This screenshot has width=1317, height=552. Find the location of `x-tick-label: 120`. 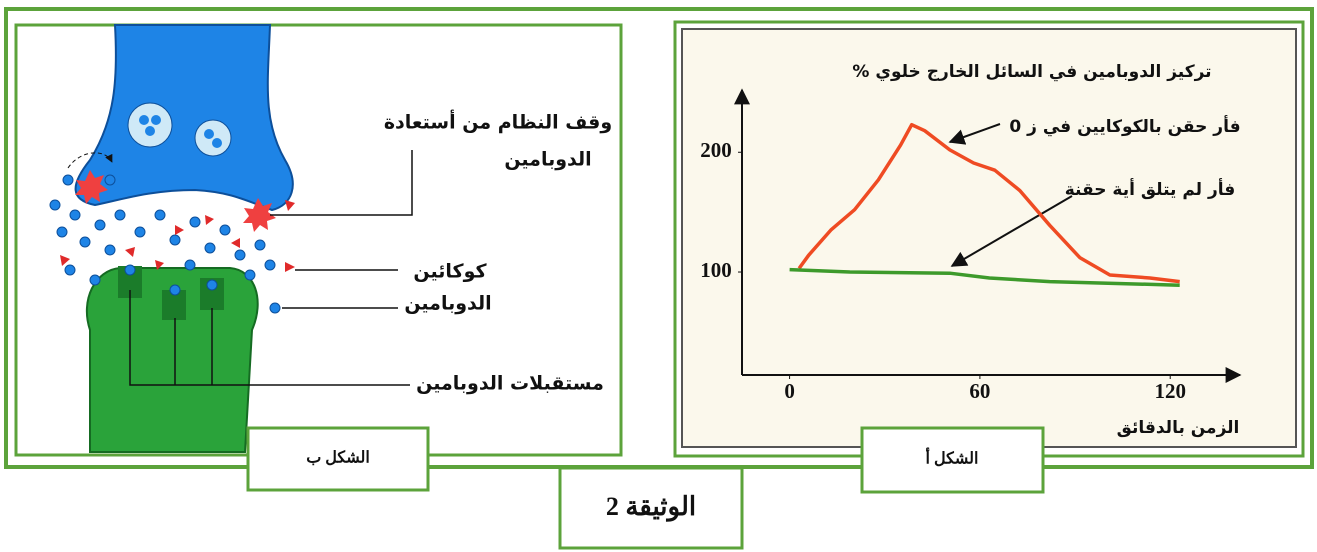

x-tick-label: 120 is located at coordinates (1170, 391).